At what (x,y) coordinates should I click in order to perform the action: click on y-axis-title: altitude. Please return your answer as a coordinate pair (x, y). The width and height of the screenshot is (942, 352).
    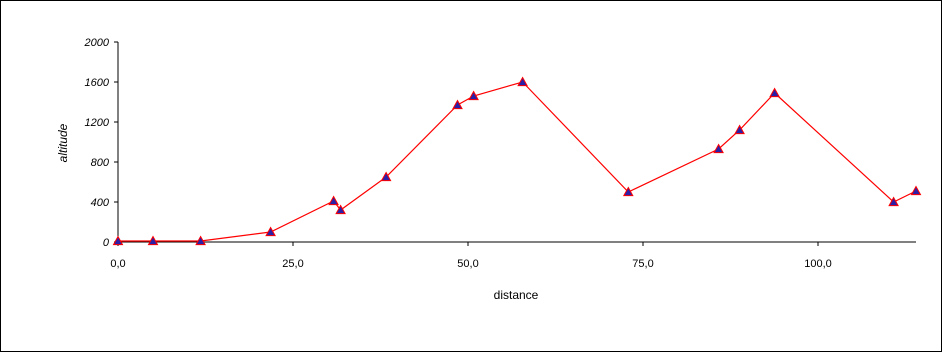
    Looking at the image, I should click on (63, 142).